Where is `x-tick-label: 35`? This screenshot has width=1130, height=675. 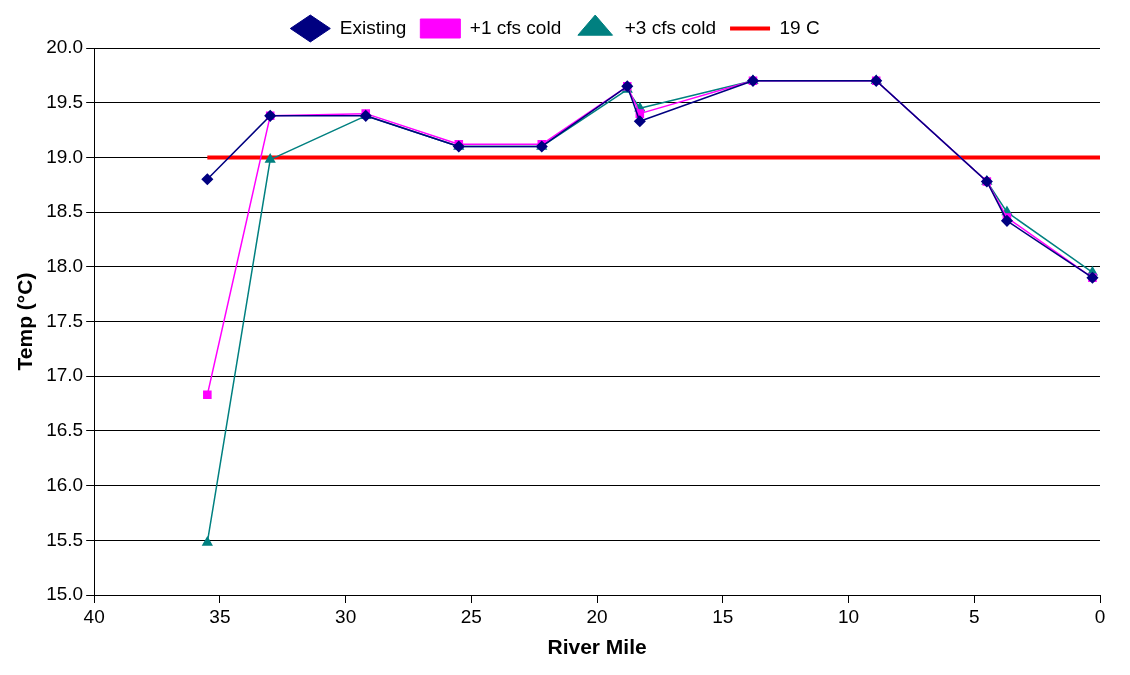
x-tick-label: 35 is located at coordinates (220, 616).